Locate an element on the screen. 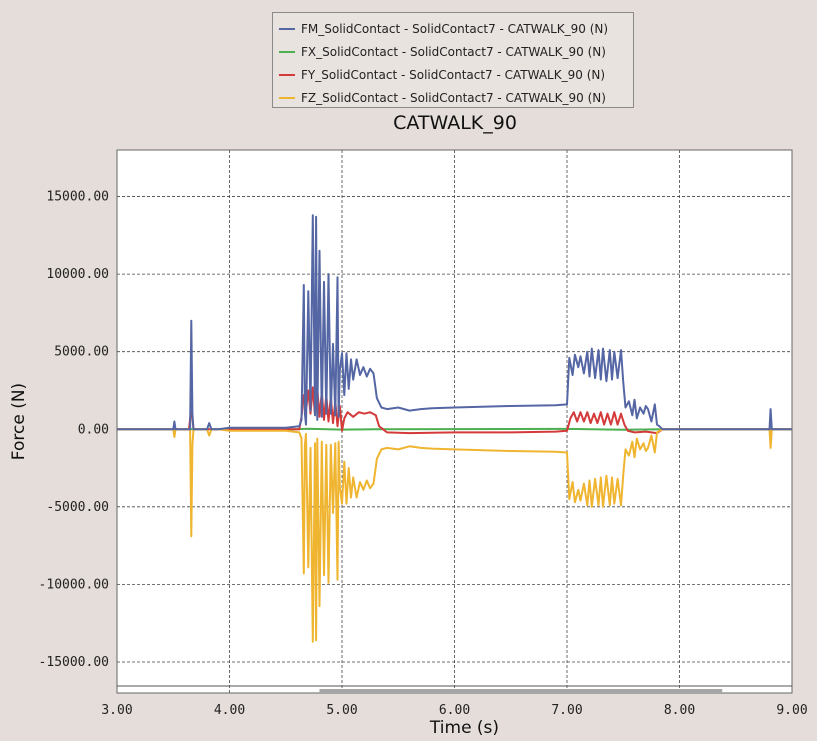 Image resolution: width=817 pixels, height=741 pixels. y-tick-label: 15000.00 is located at coordinates (77, 197).